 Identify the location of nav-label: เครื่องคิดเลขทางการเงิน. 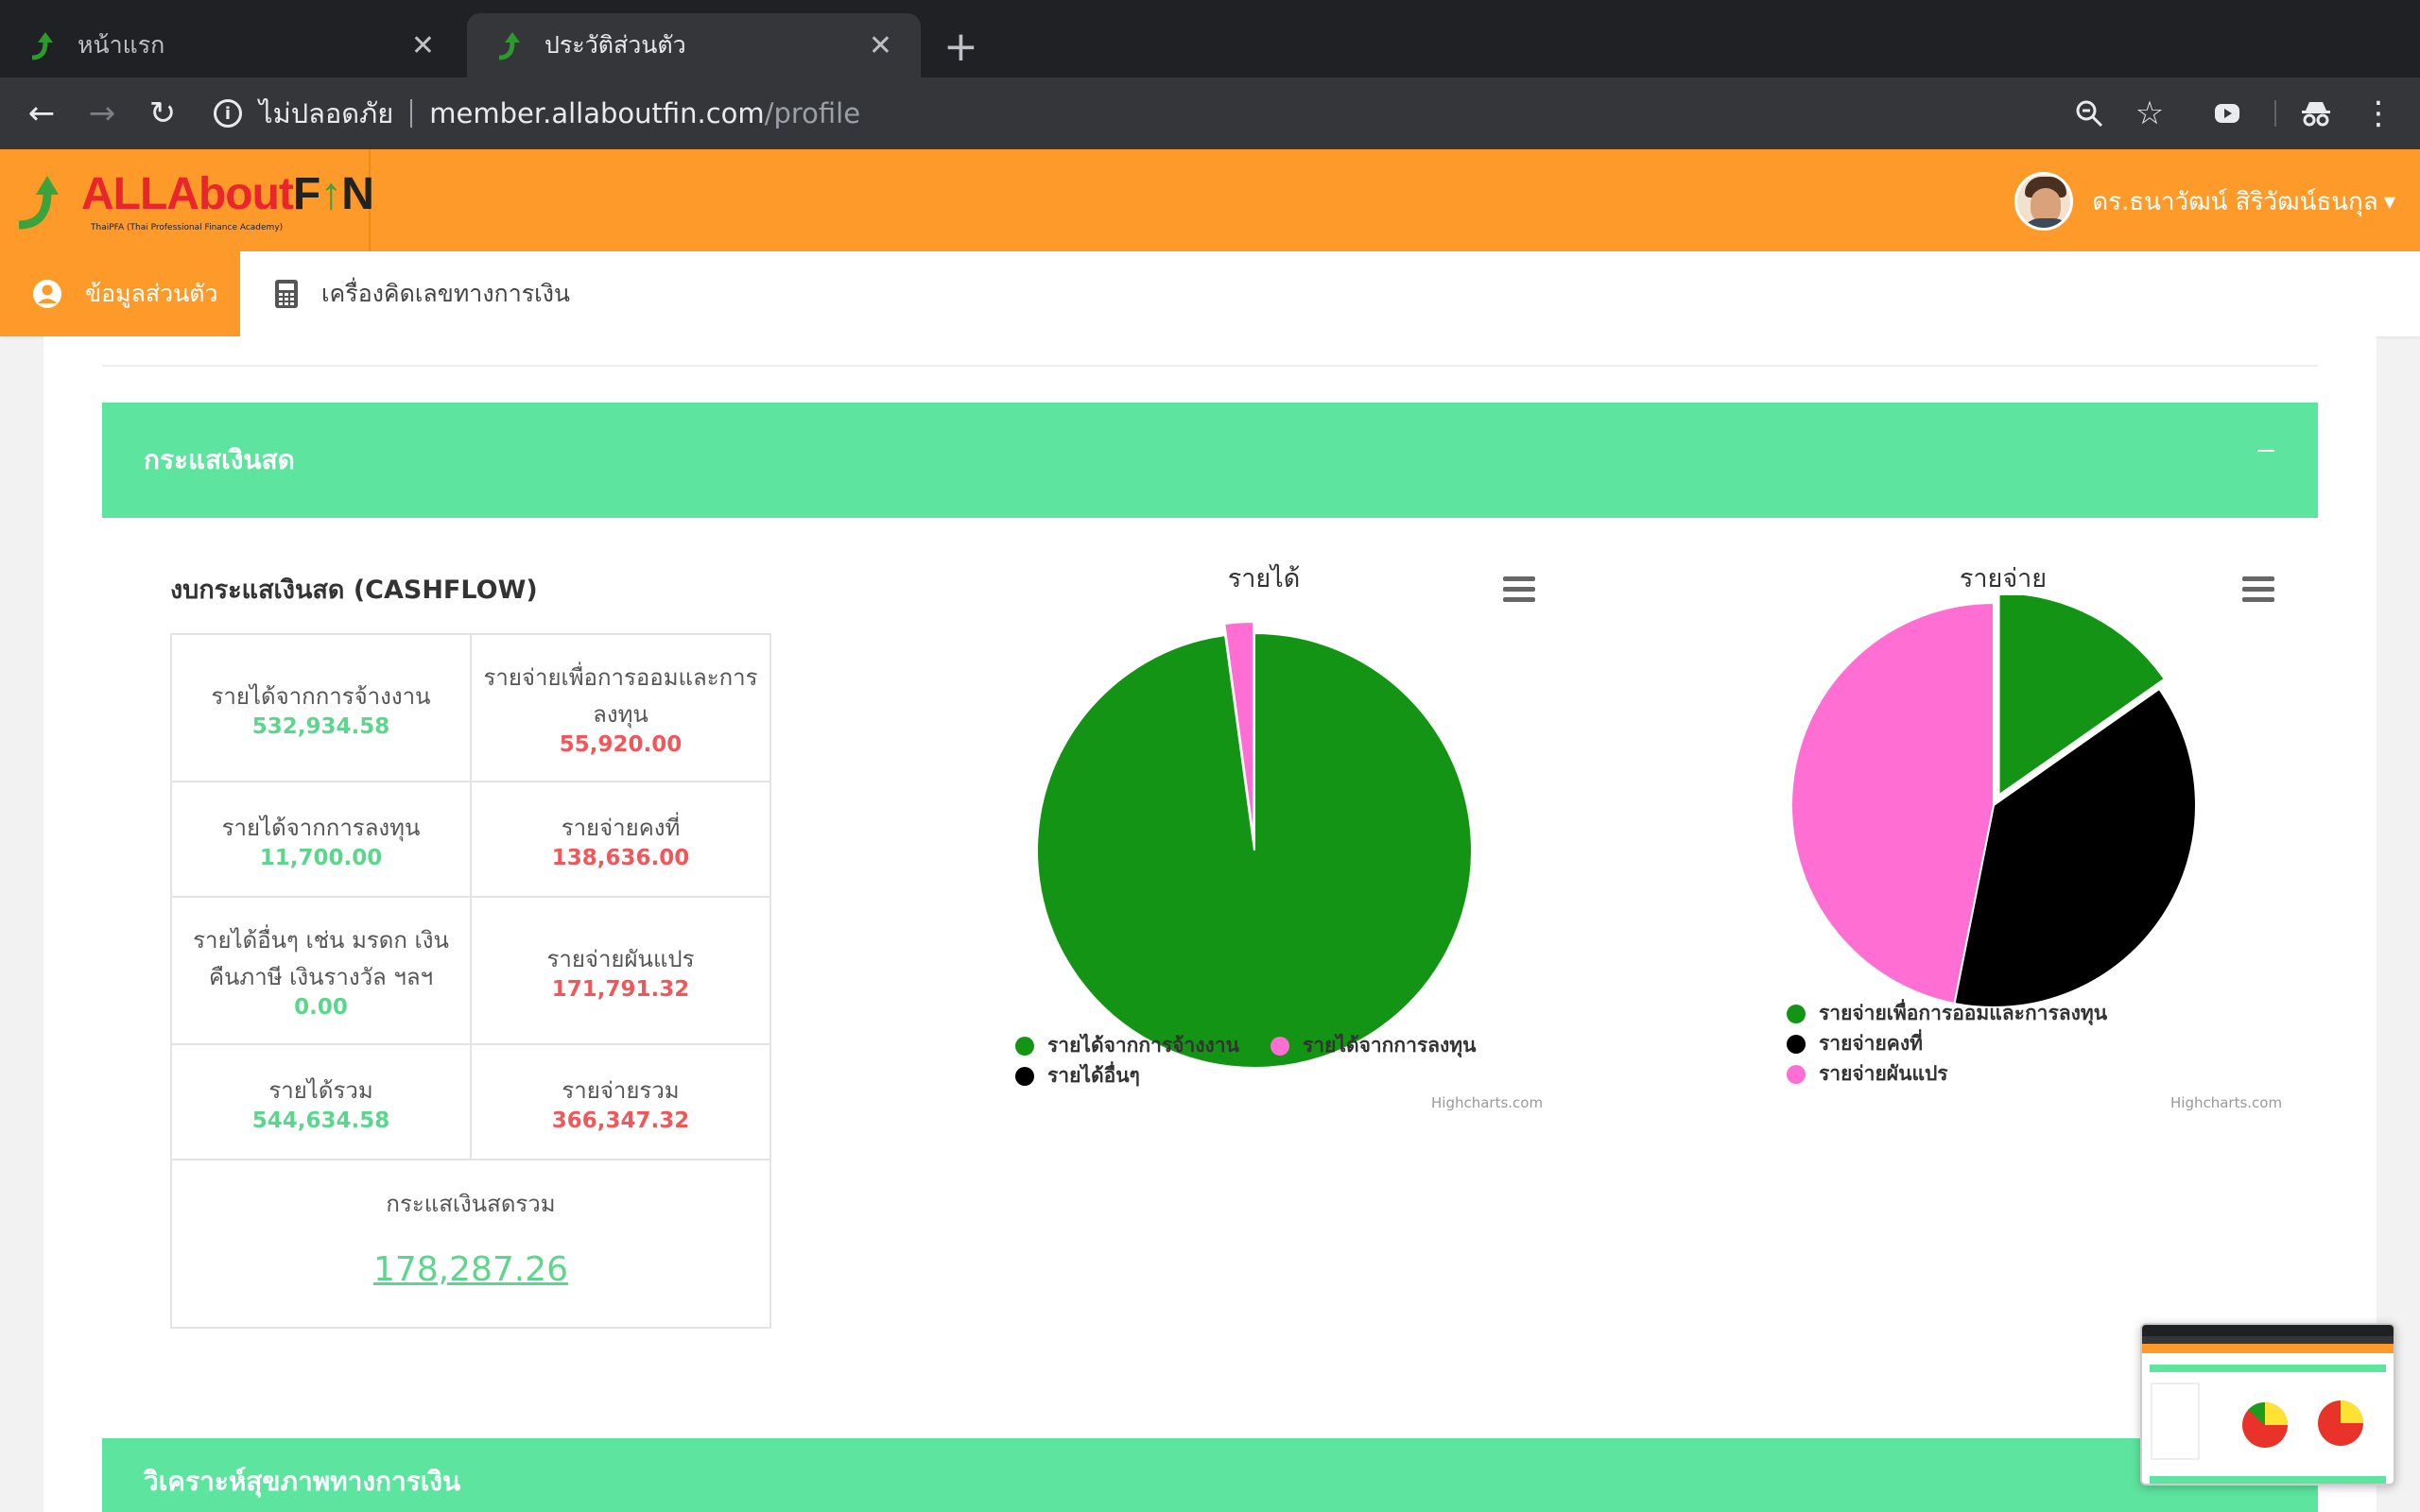
(446, 293).